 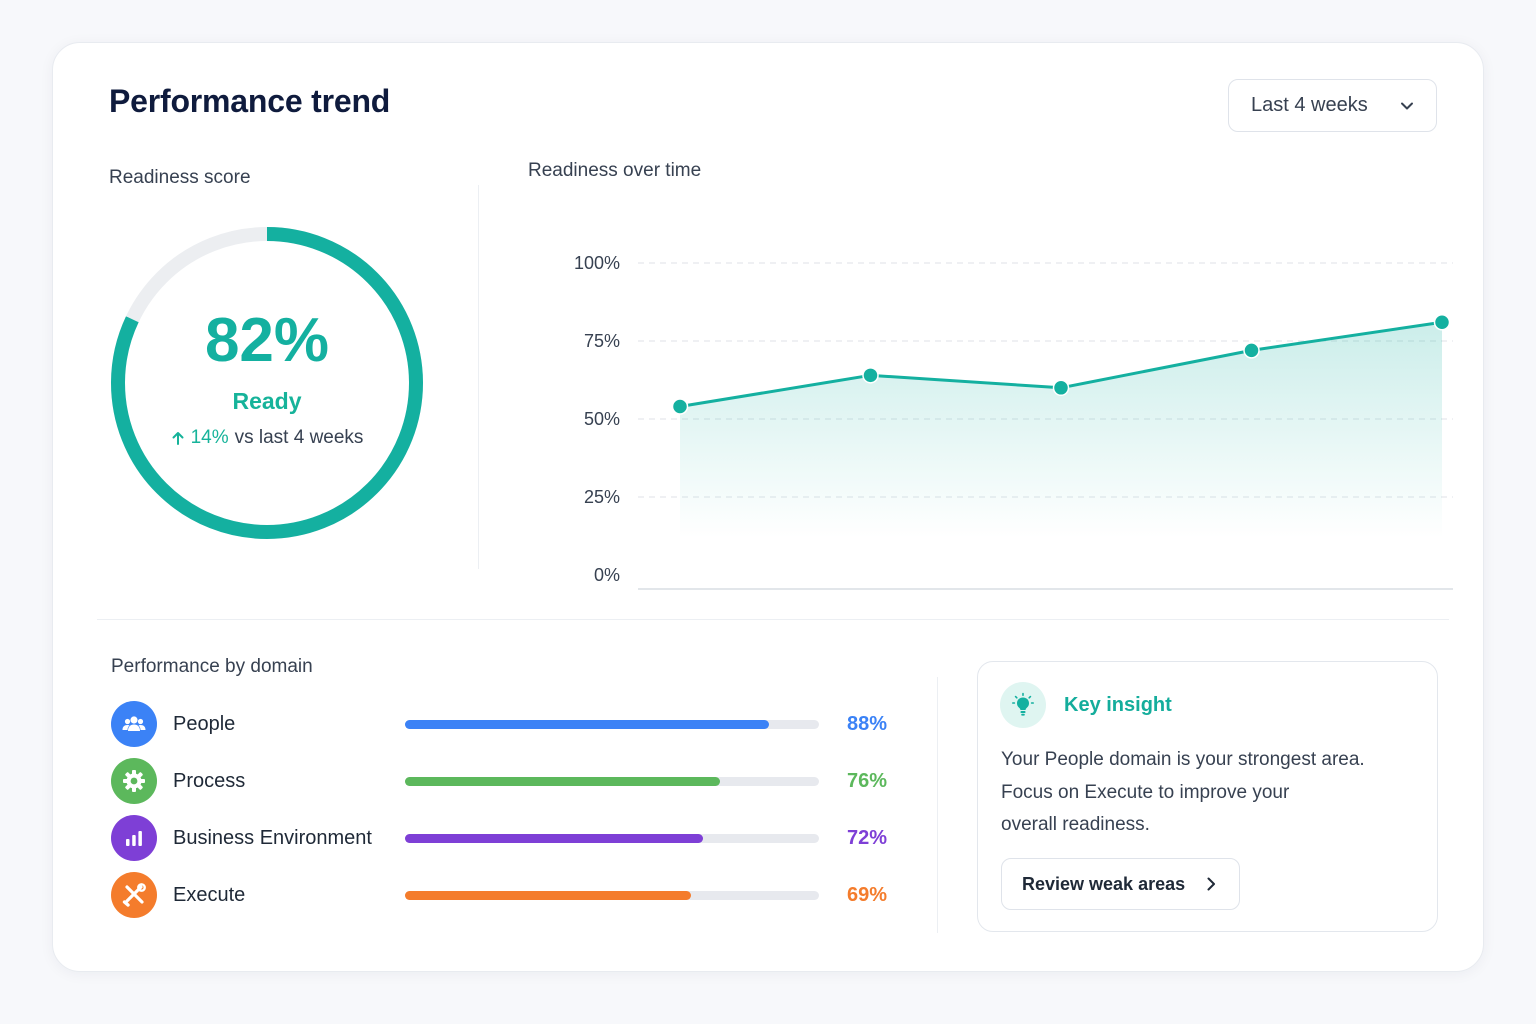 I want to click on chevron-right-icon, so click(x=1211, y=884).